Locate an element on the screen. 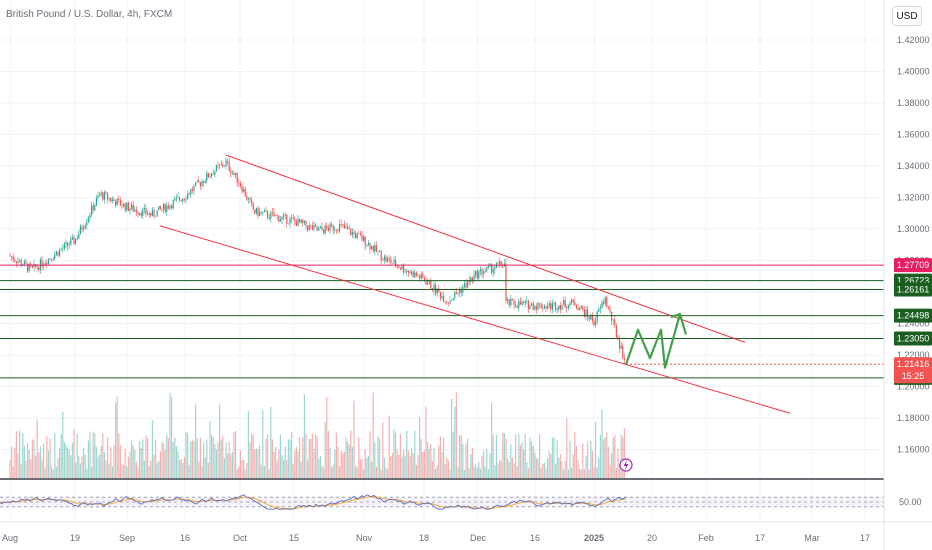  time-axis-label: Mar is located at coordinates (812, 538).